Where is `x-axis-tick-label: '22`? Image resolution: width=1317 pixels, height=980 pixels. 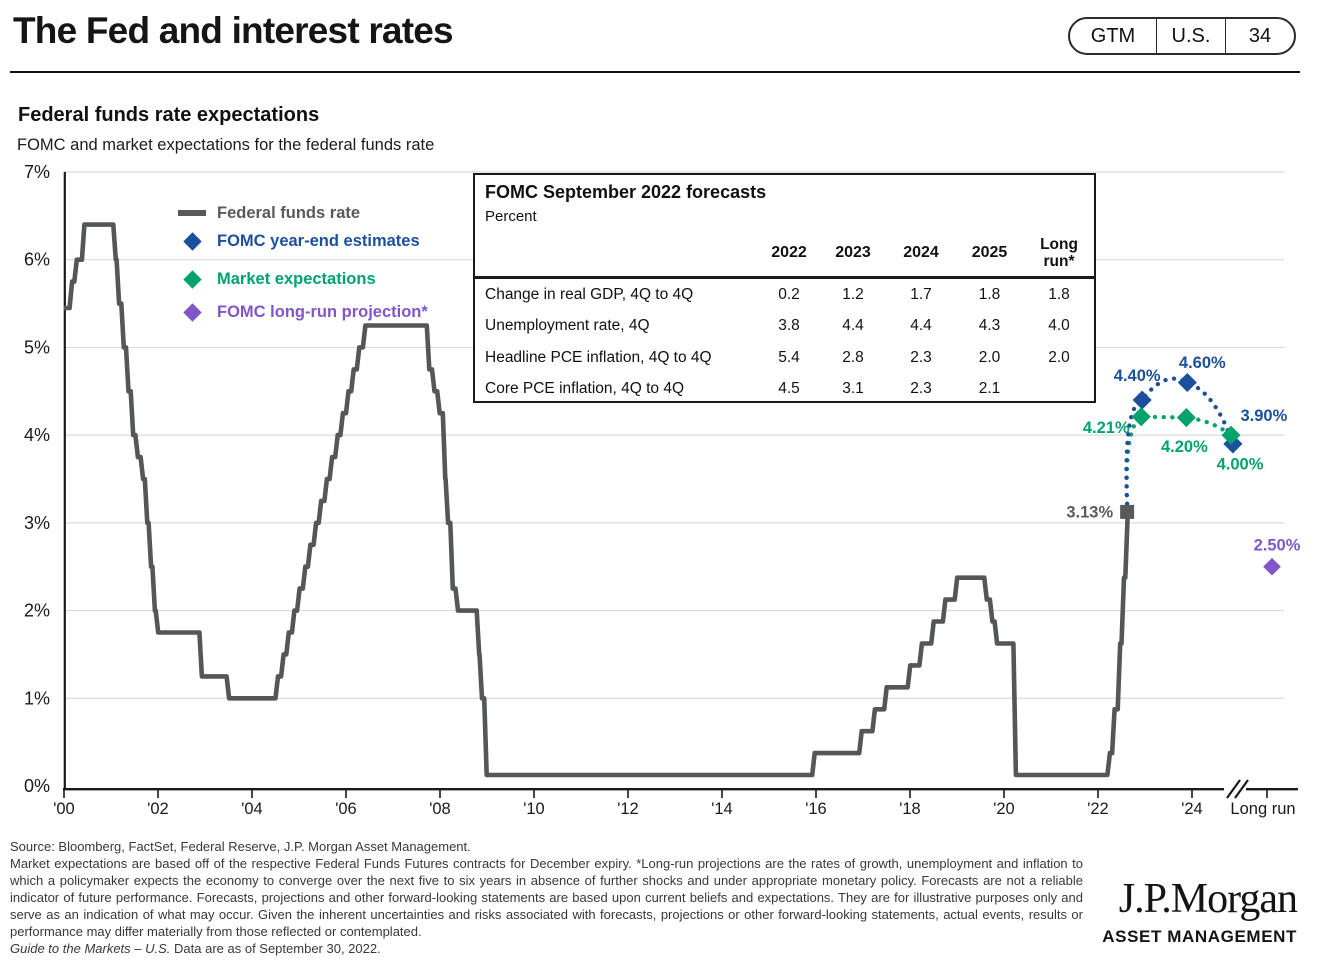 x-axis-tick-label: '22 is located at coordinates (1098, 809).